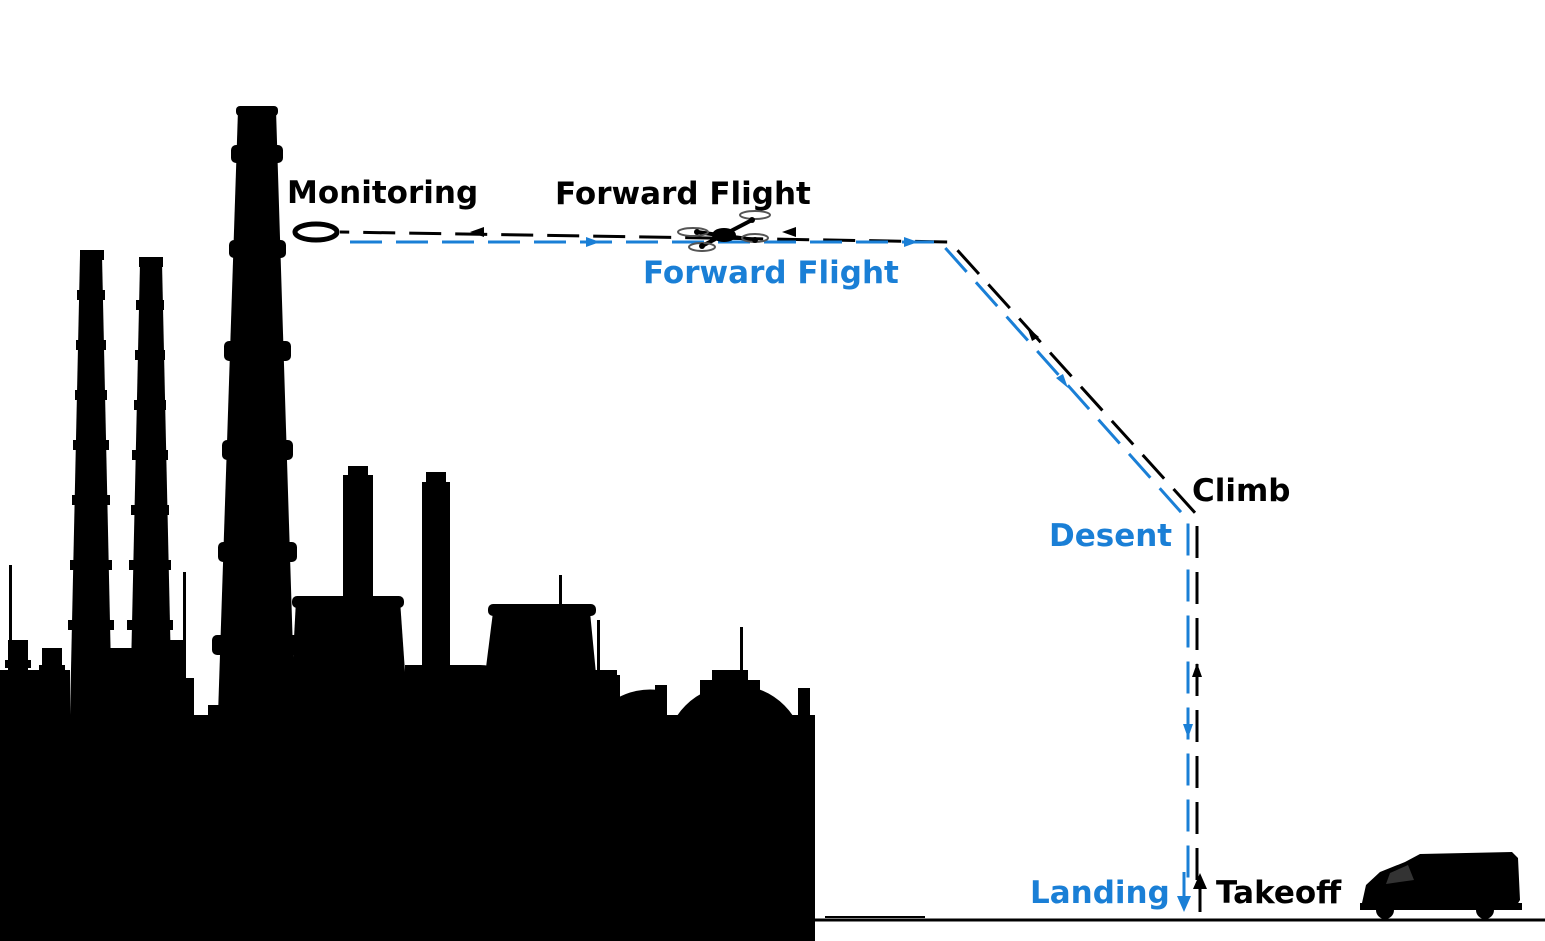 The image size is (1545, 941). I want to click on forward-flight-return-label: Forward Flight, so click(771, 273).